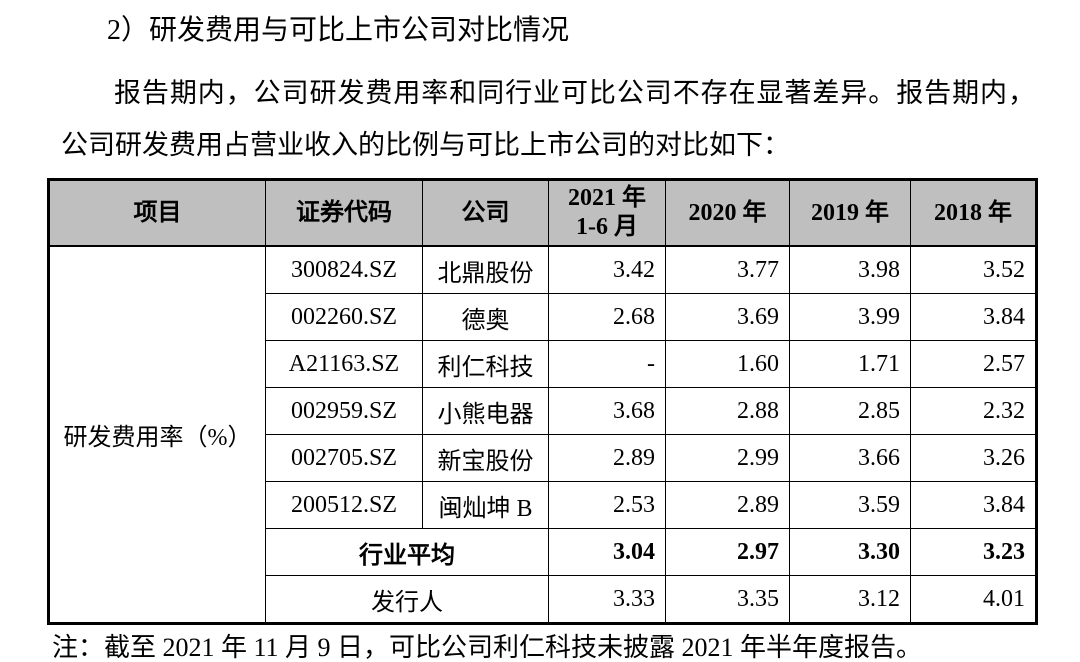 The height and width of the screenshot is (662, 1080). I want to click on value-cell: 3.66, so click(850, 458).